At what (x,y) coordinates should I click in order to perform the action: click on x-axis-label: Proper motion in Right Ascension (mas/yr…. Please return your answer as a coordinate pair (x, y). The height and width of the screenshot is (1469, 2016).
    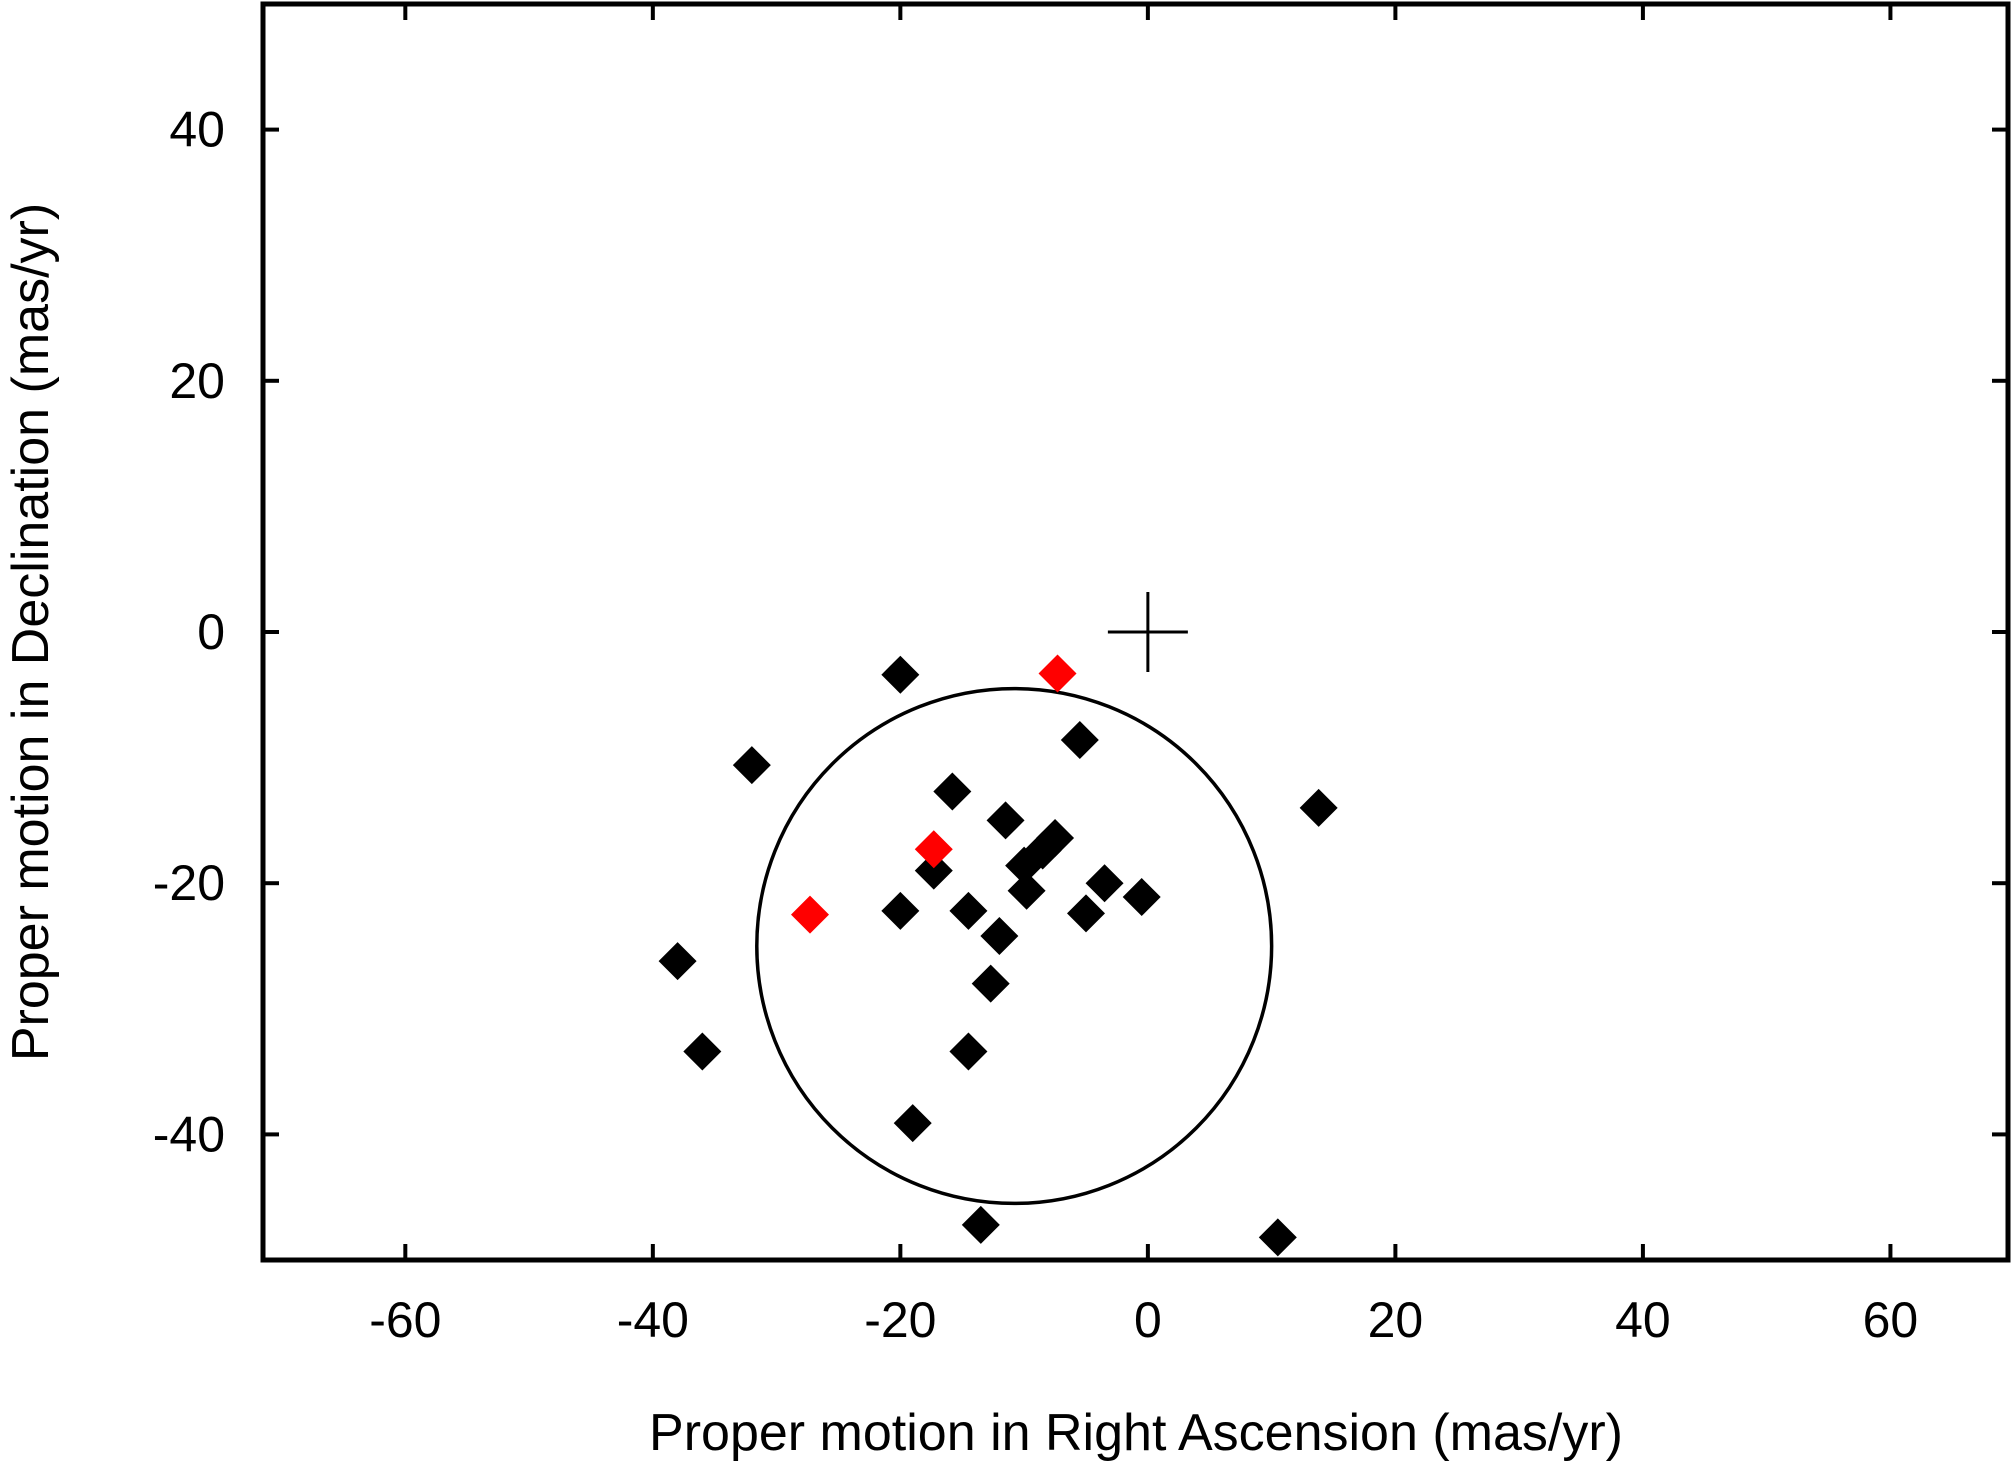
    Looking at the image, I should click on (1136, 1433).